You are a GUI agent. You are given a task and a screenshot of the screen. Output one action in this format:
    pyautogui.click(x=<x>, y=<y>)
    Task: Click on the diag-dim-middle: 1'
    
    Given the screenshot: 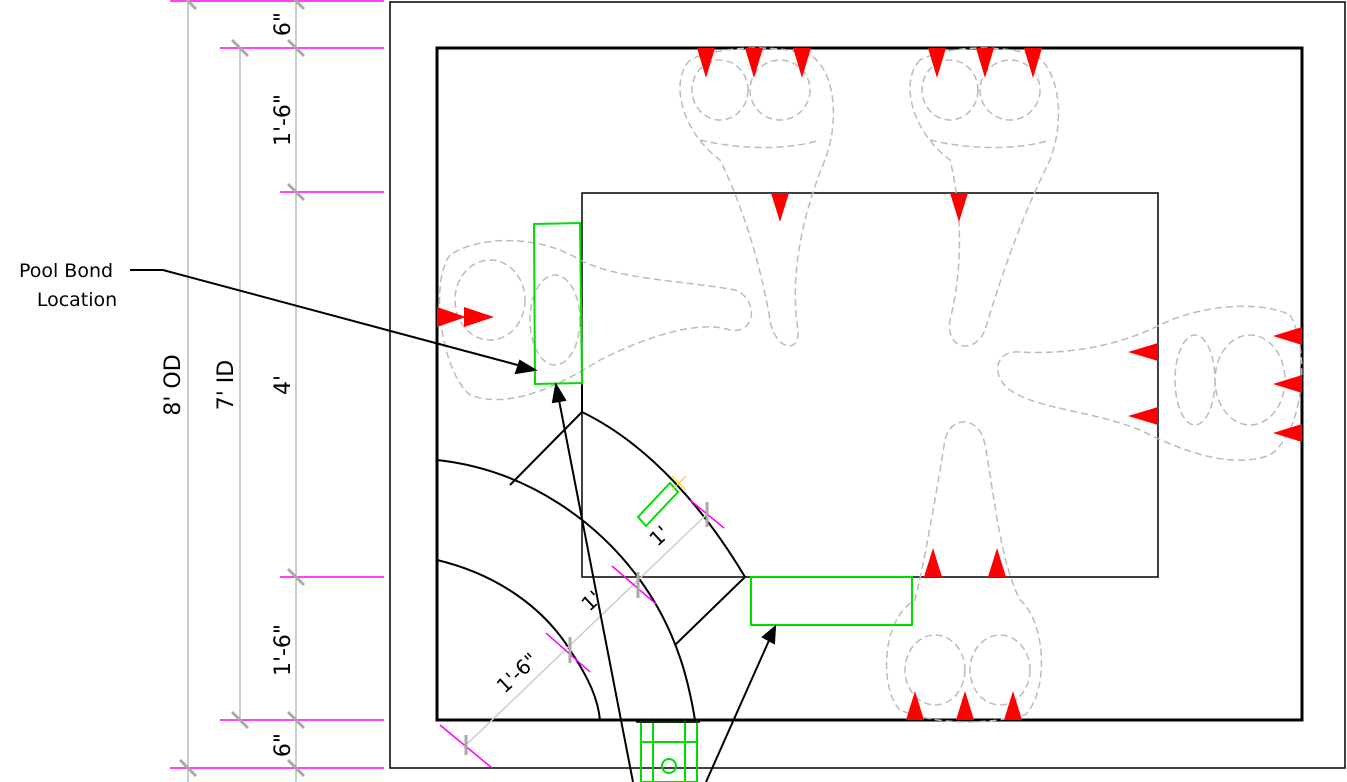 What is the action you would take?
    pyautogui.click(x=591, y=601)
    